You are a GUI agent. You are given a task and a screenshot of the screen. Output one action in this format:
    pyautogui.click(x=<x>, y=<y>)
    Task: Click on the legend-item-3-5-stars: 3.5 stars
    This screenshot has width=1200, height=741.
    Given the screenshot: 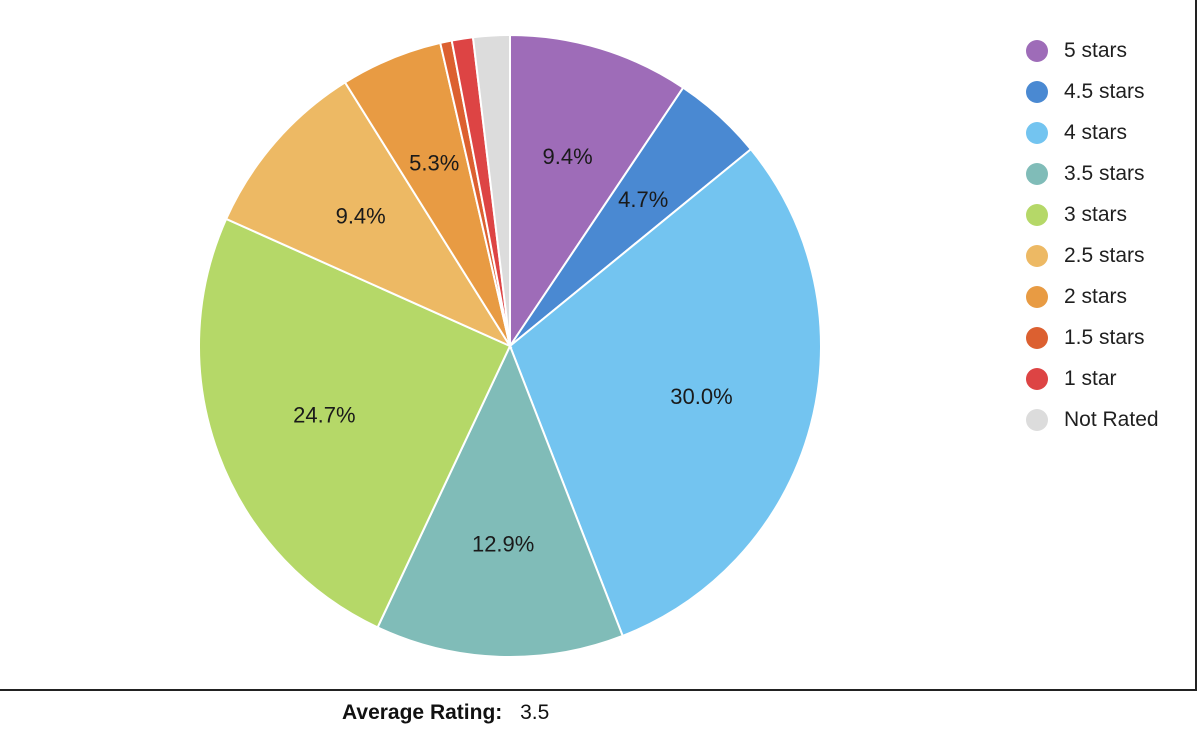 What is the action you would take?
    pyautogui.click(x=1092, y=173)
    